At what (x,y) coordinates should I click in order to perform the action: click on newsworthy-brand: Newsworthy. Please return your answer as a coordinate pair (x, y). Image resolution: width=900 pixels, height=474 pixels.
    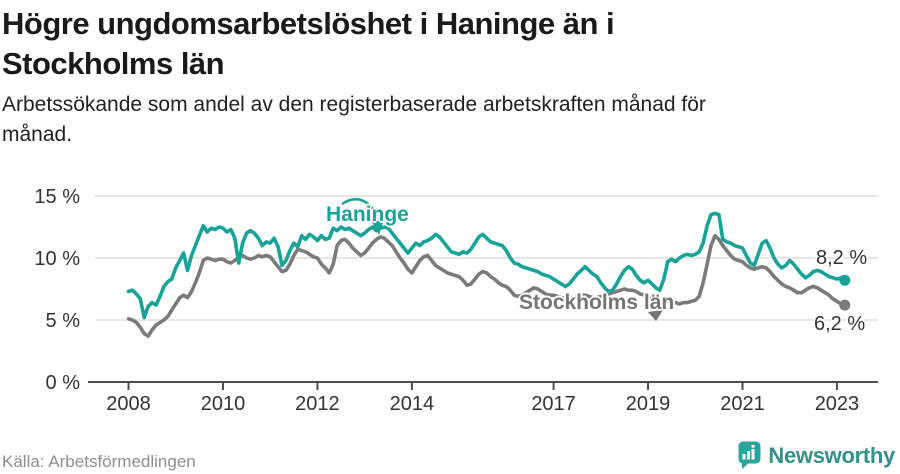
    Looking at the image, I should click on (816, 455).